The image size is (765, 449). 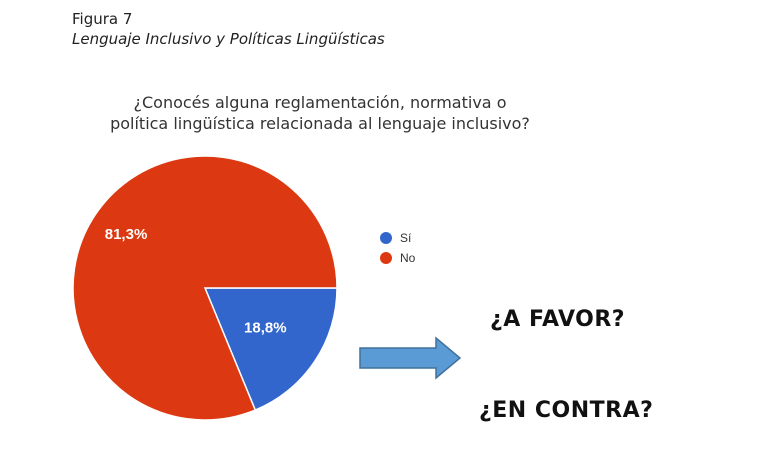 I want to click on legend-label-no: No, so click(x=408, y=258).